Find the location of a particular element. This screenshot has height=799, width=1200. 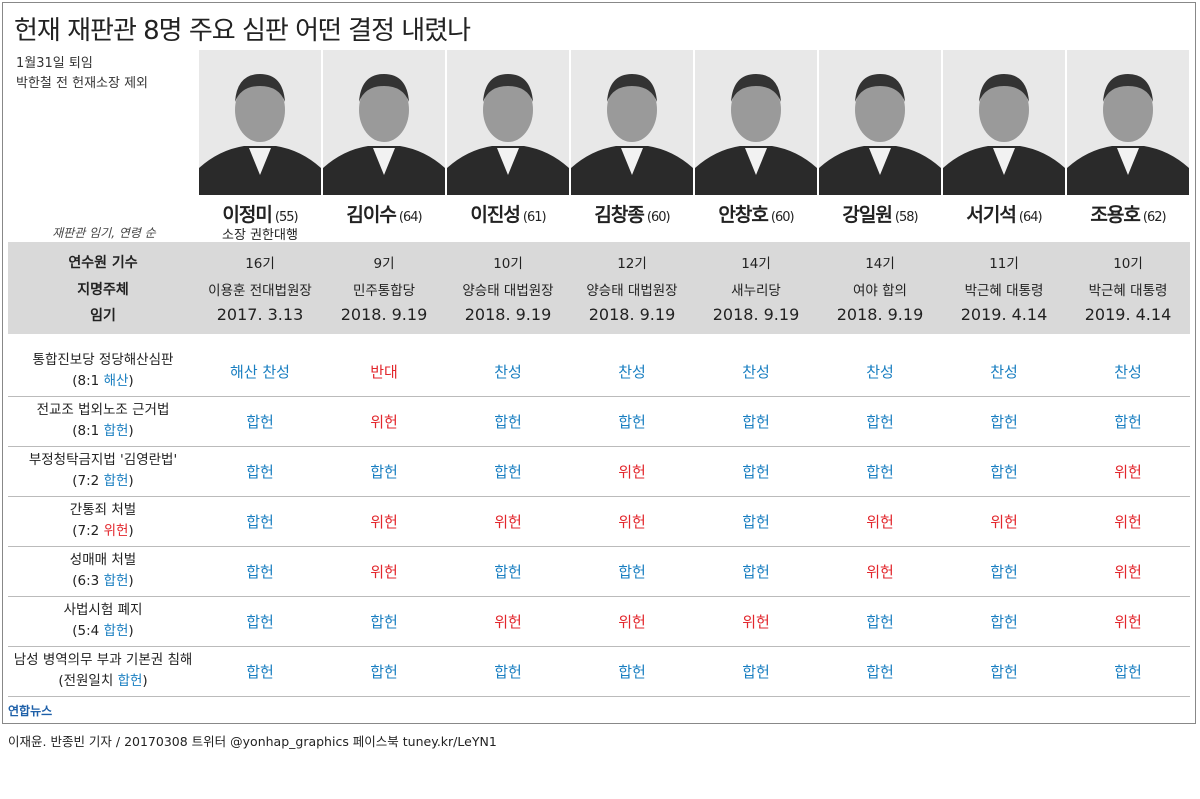

info-cell: 양승태 대법원장 is located at coordinates (508, 291).